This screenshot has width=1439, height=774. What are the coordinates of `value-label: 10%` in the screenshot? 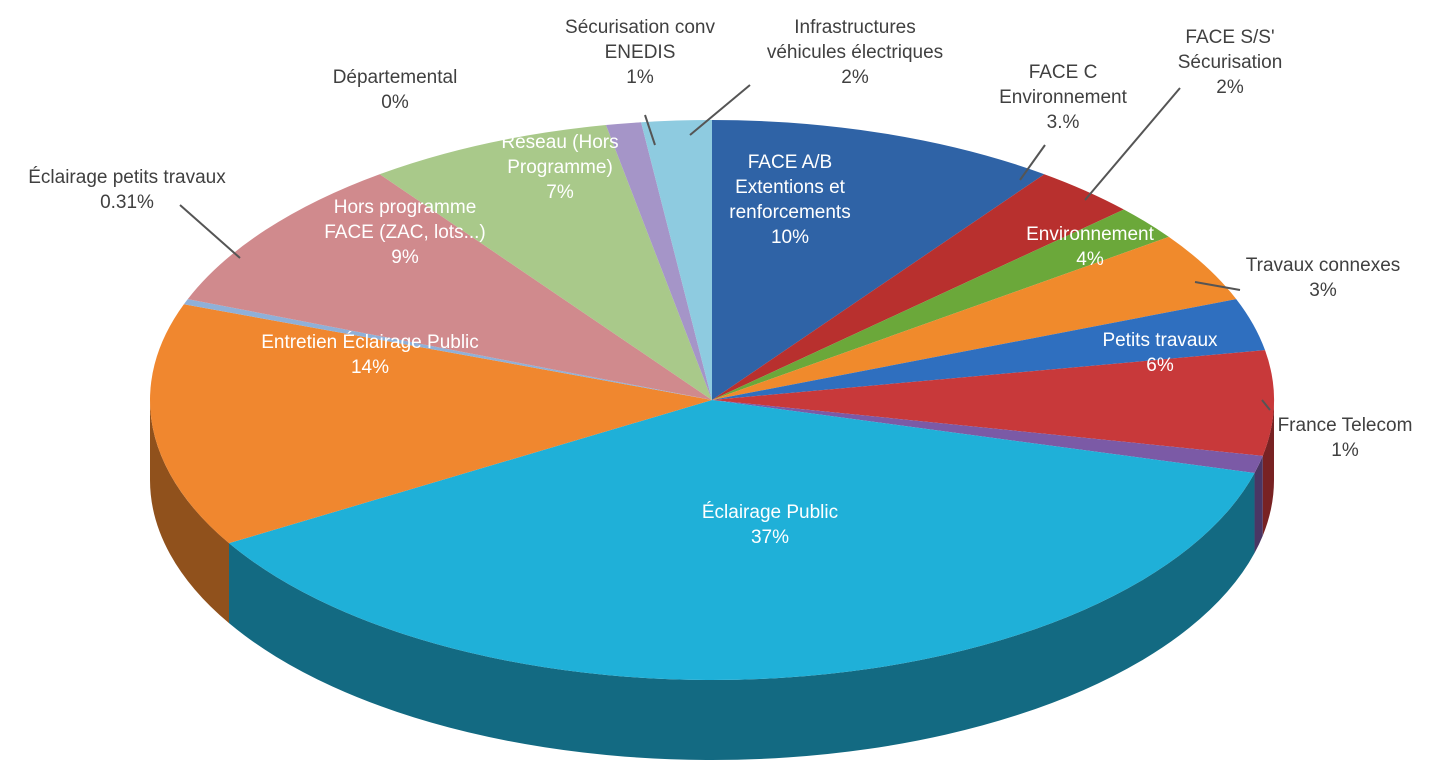 It's located at (790, 237).